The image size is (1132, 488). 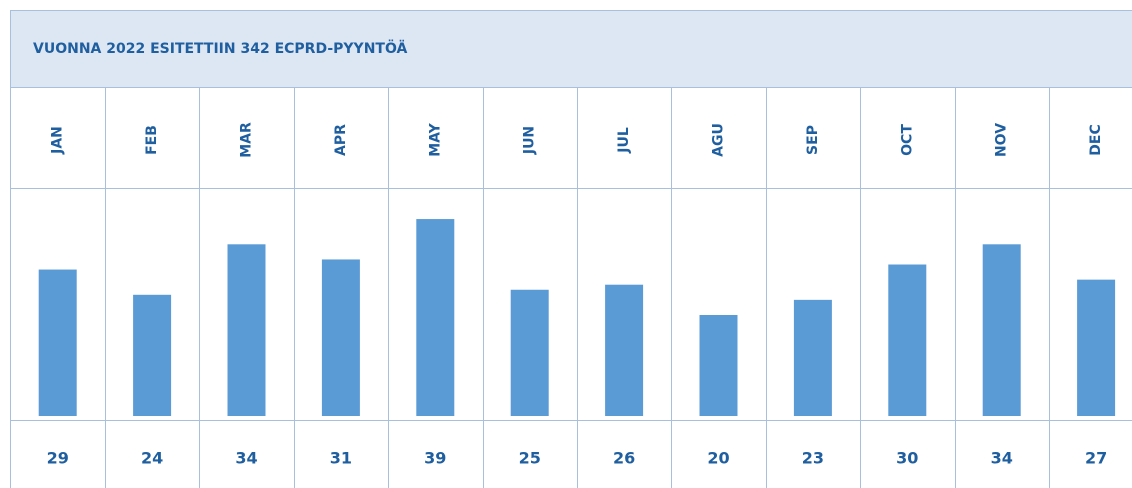 I want to click on month-label: APR, so click(x=341, y=140).